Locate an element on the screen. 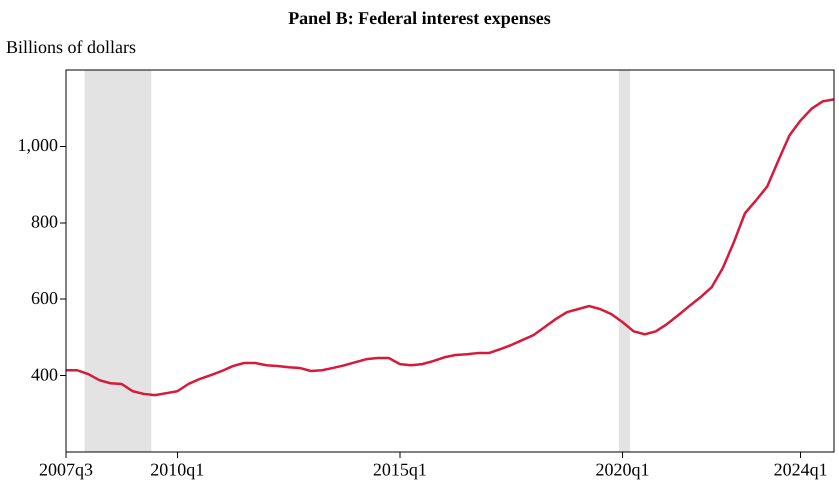  y-tick-label: 600 is located at coordinates (44, 298).